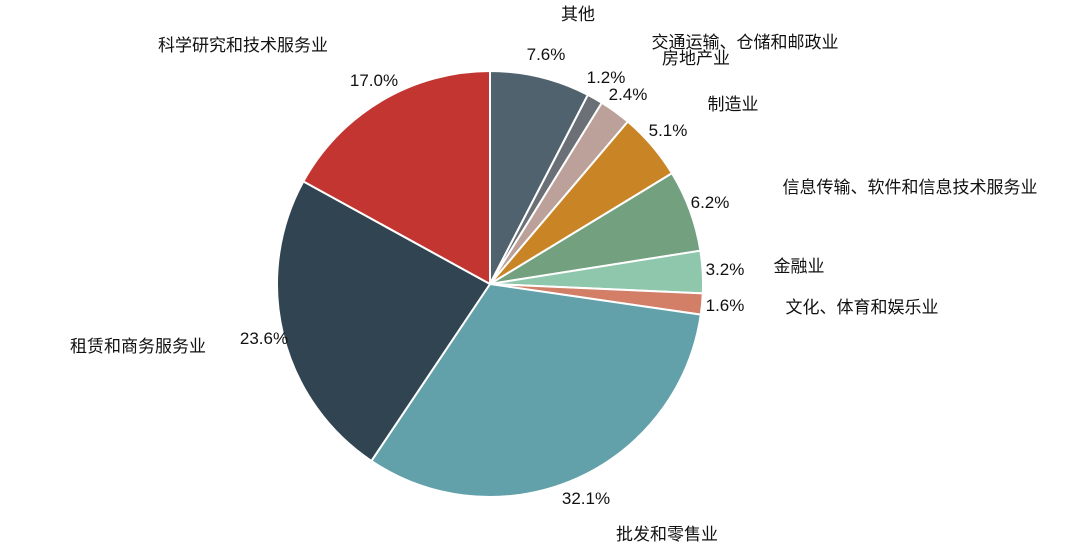 Image resolution: width=1080 pixels, height=552 pixels. I want to click on slice-category-label: 科学研究和技术服务业, so click(243, 46).